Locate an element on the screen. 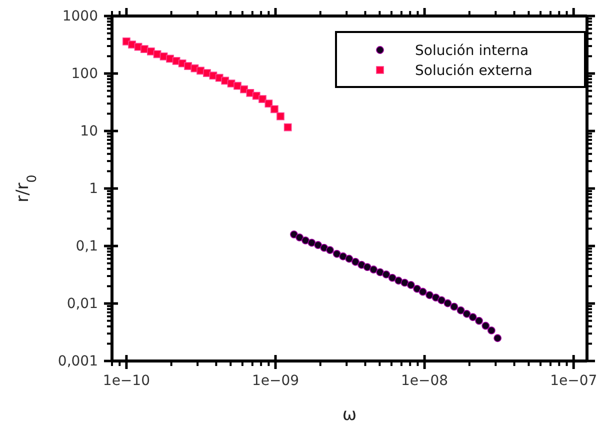 This screenshot has height=428, width=601. y-tick-label: 1000 is located at coordinates (80, 16).